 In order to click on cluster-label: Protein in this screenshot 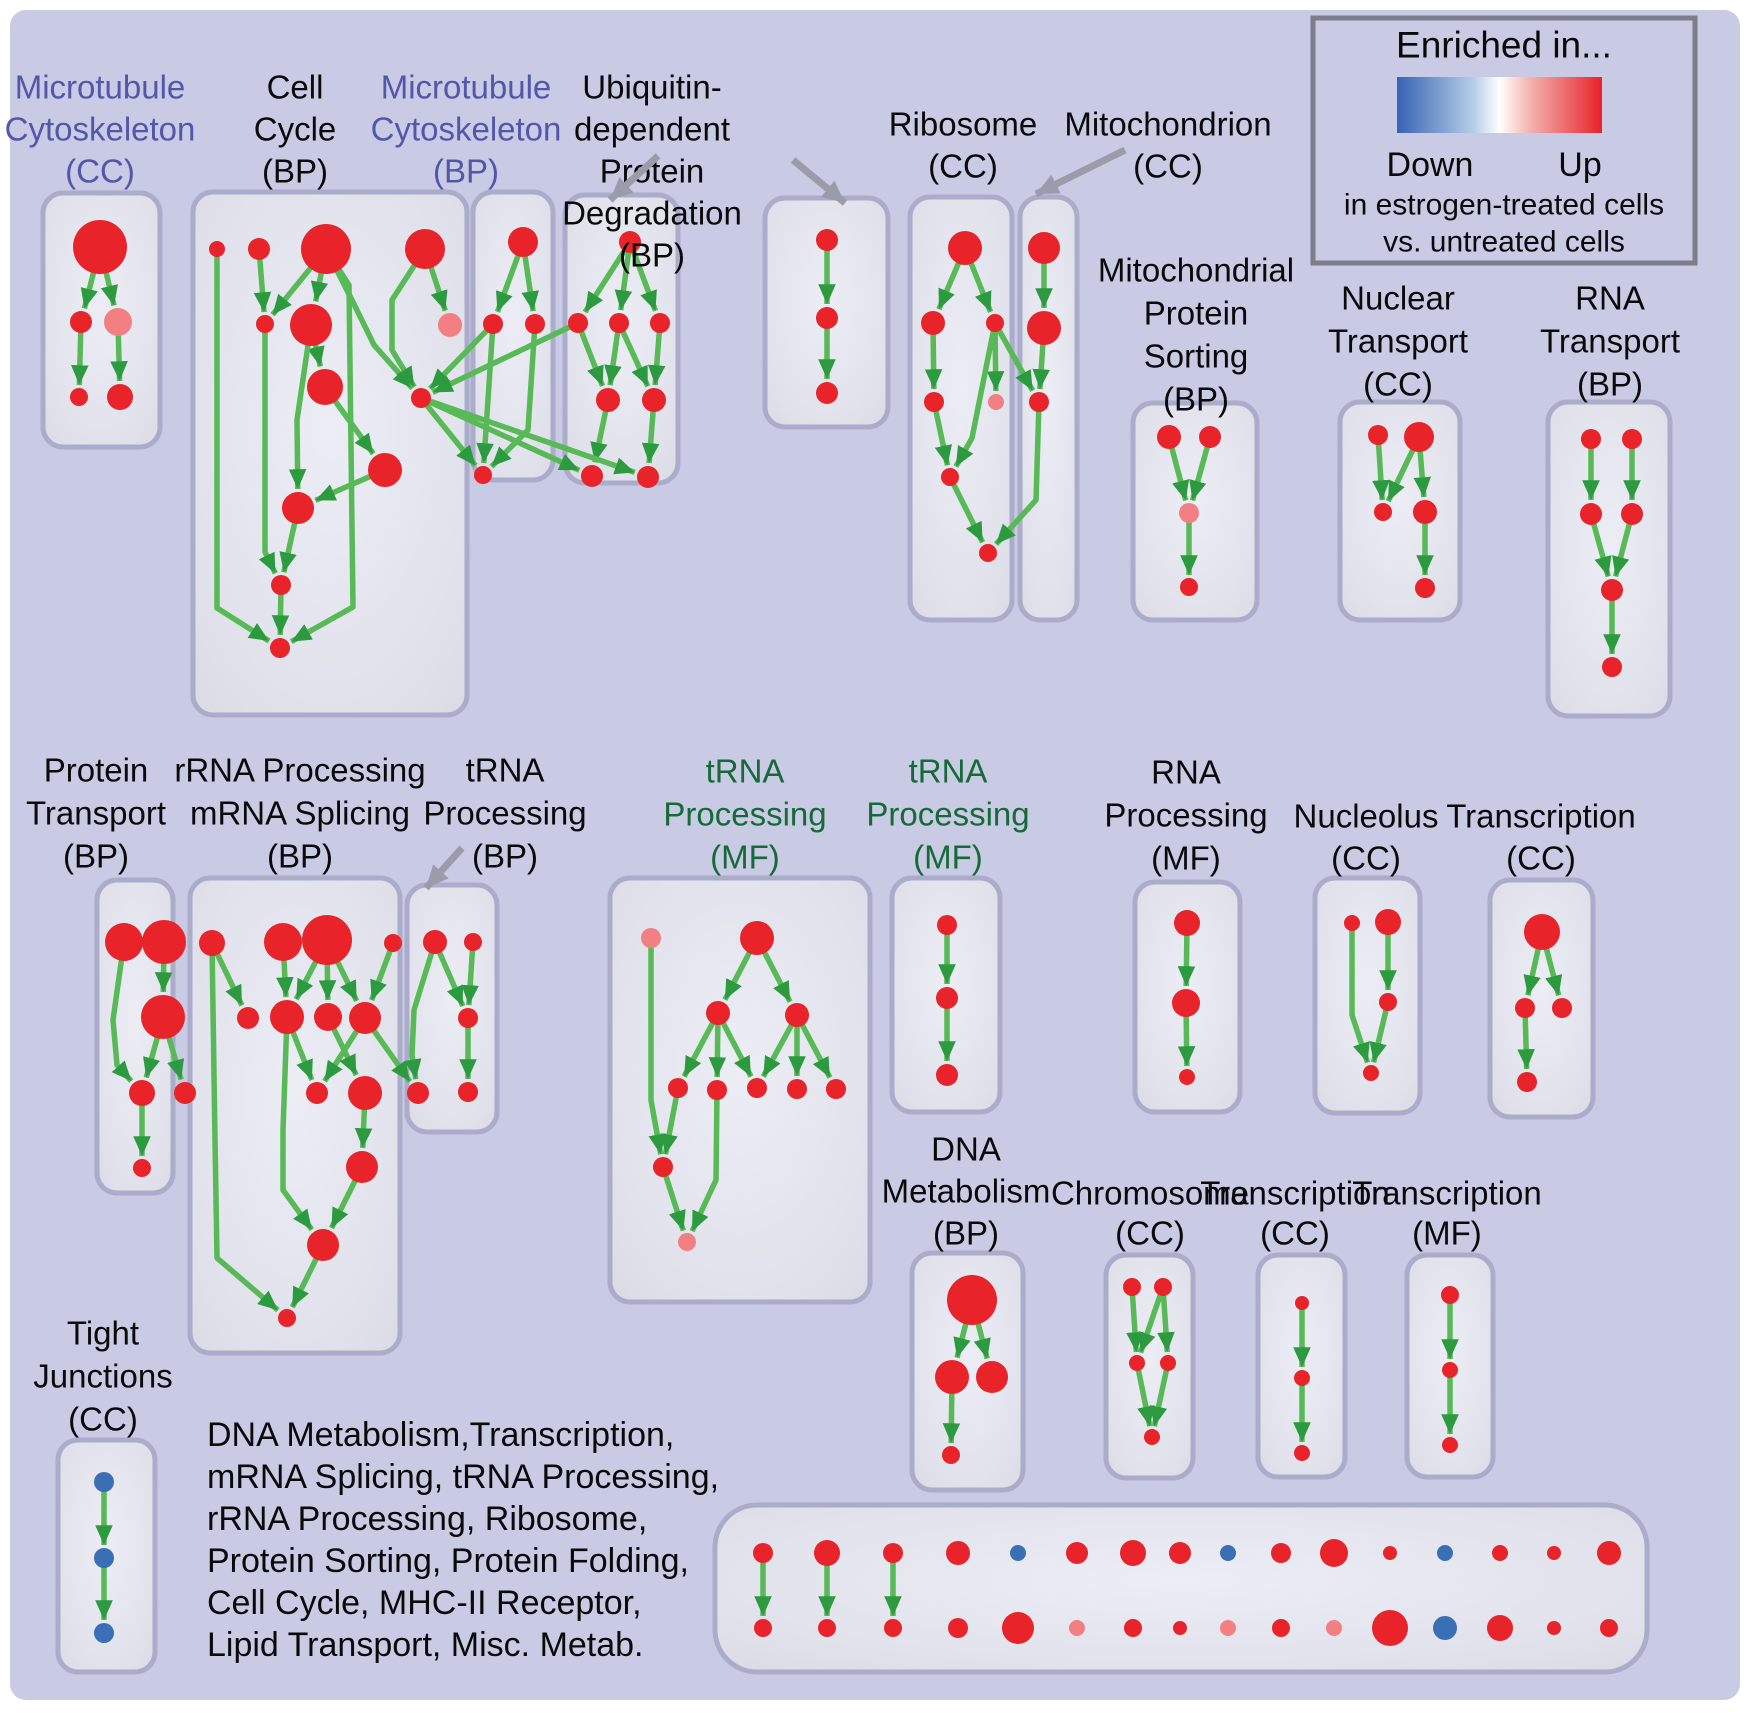, I will do `click(1196, 313)`.